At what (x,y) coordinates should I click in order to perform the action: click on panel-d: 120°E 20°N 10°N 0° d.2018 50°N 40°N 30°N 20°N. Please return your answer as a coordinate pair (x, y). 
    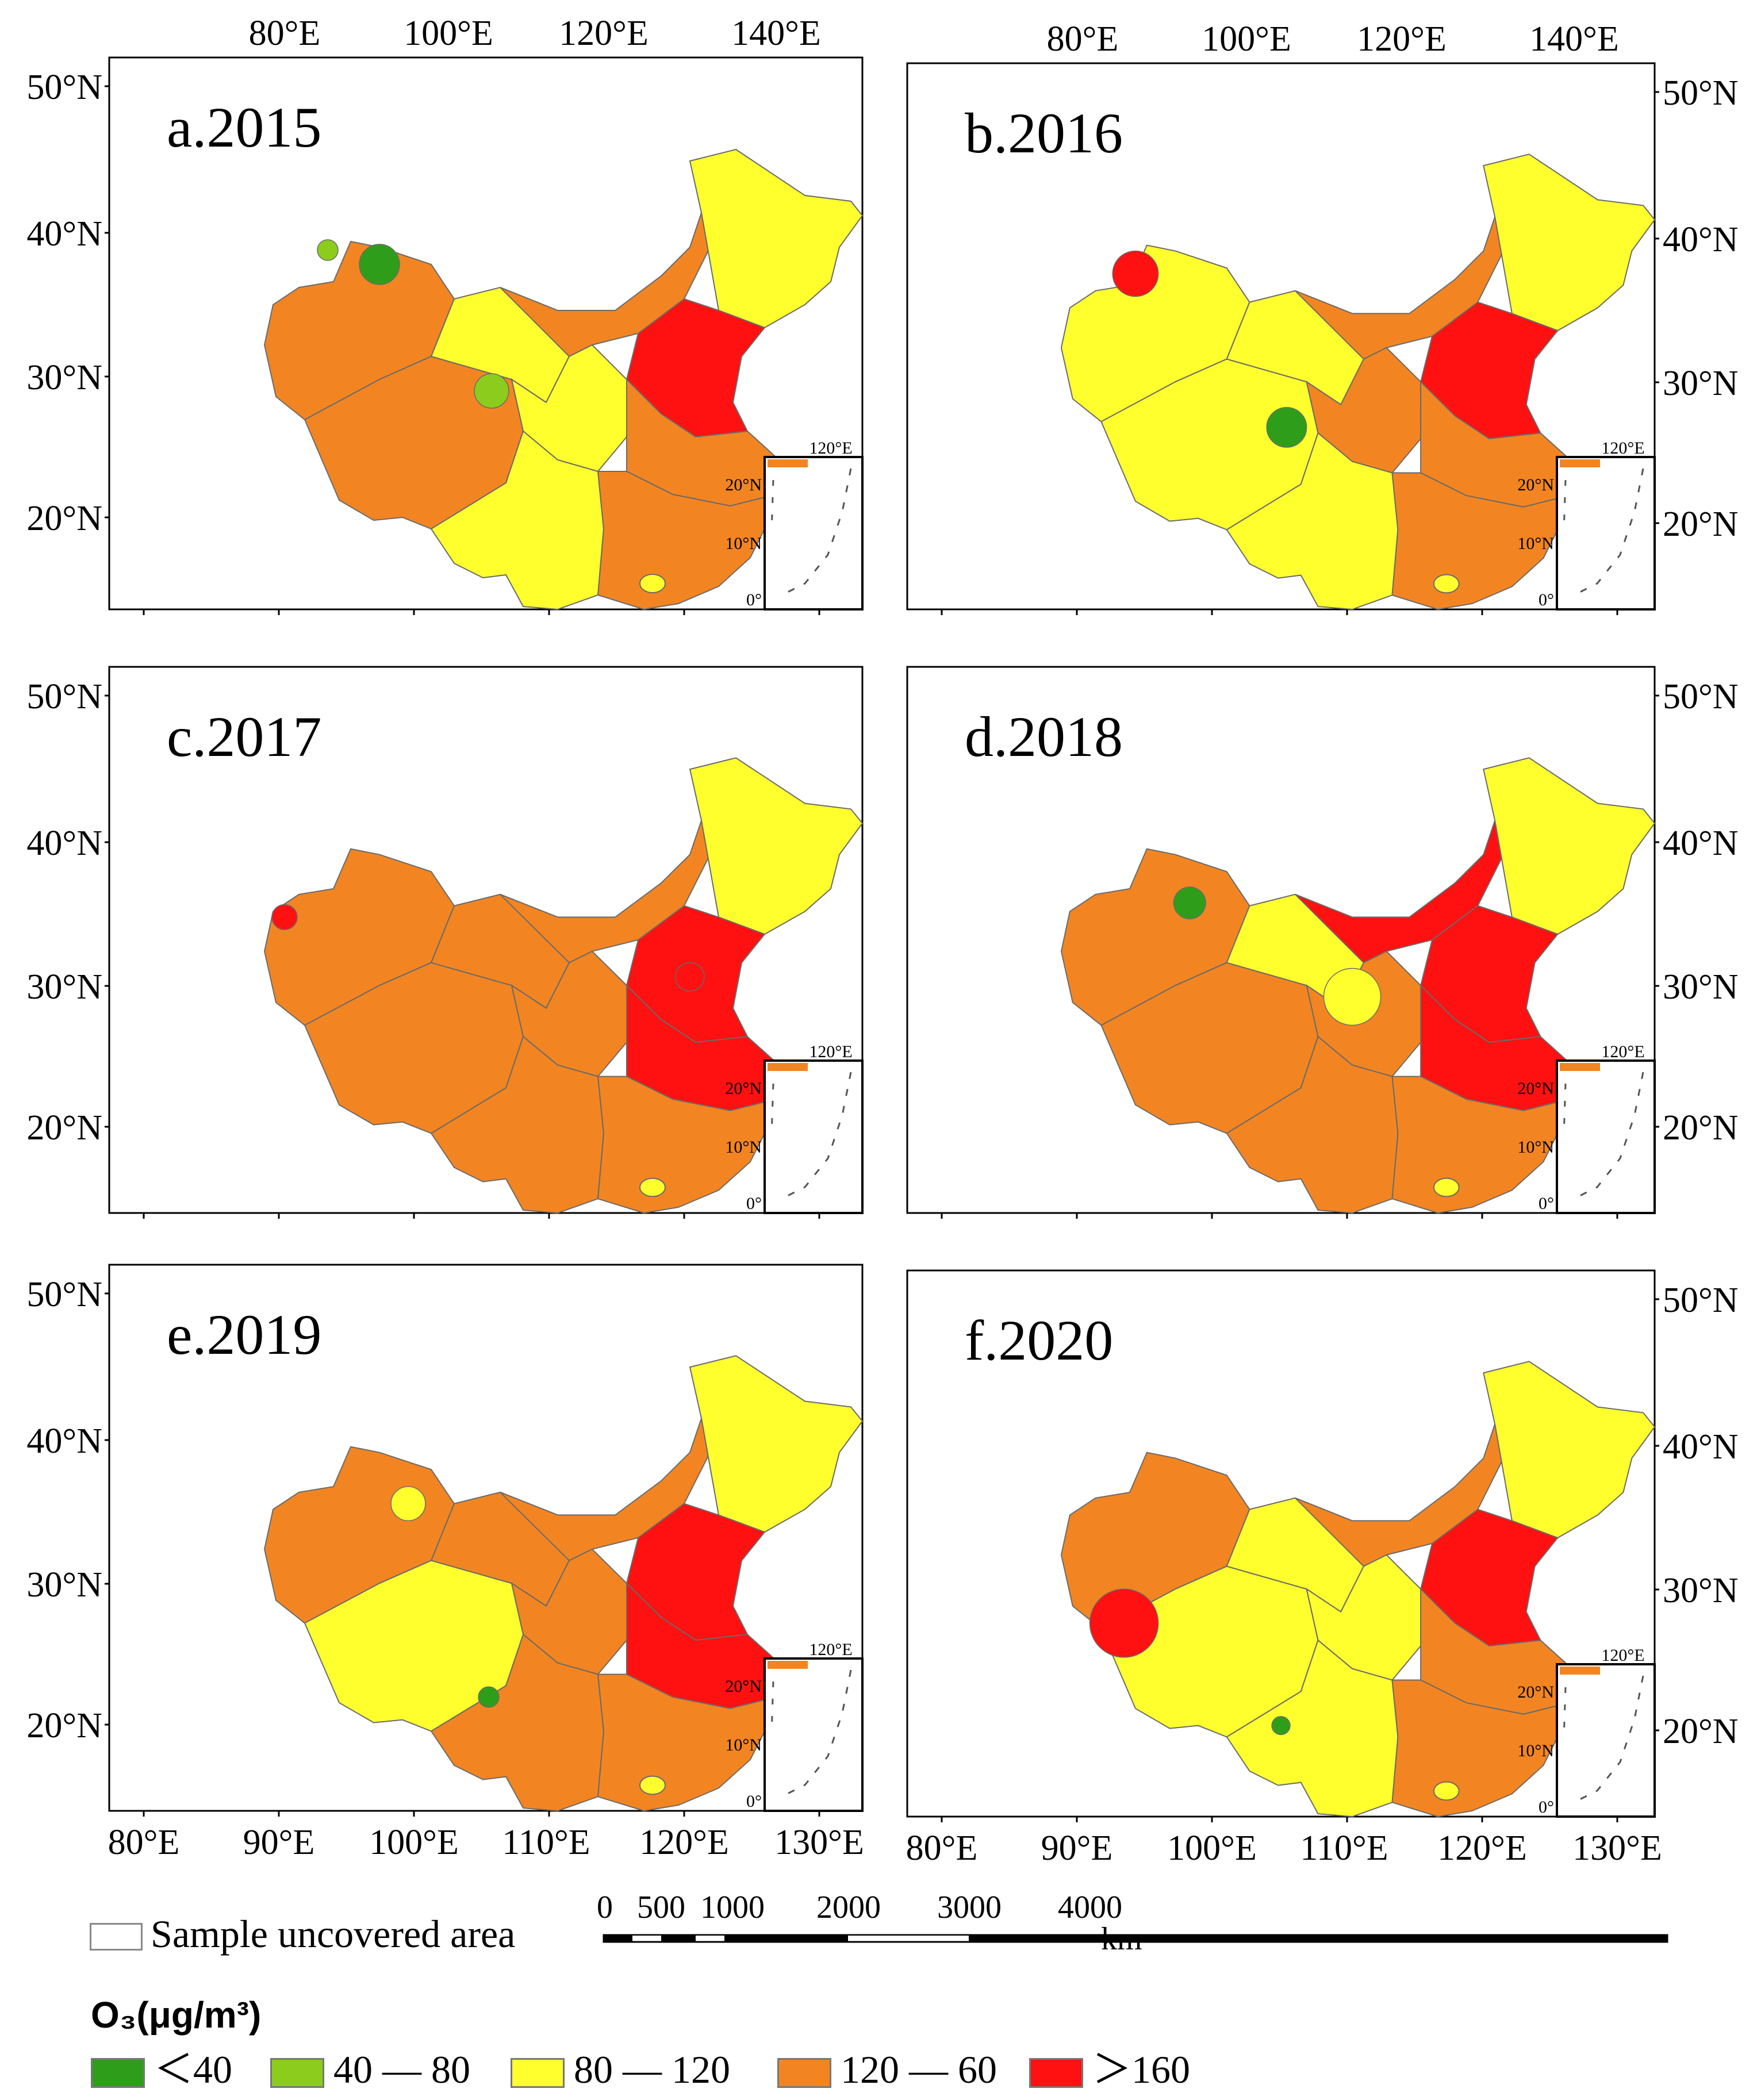
    Looking at the image, I should click on (1322, 942).